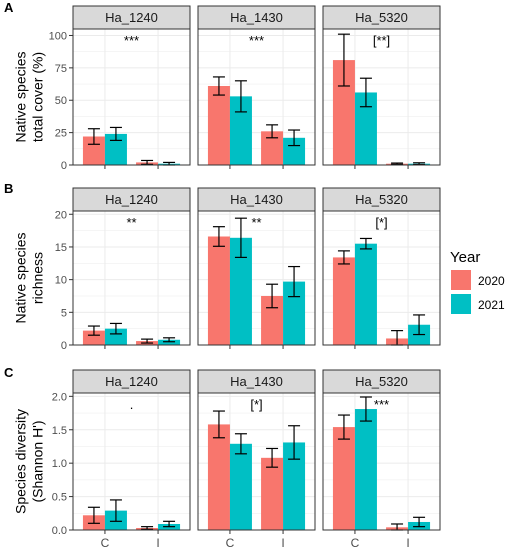  What do you see at coordinates (381, 40) in the screenshot?
I see `significance-annotation: [**]` at bounding box center [381, 40].